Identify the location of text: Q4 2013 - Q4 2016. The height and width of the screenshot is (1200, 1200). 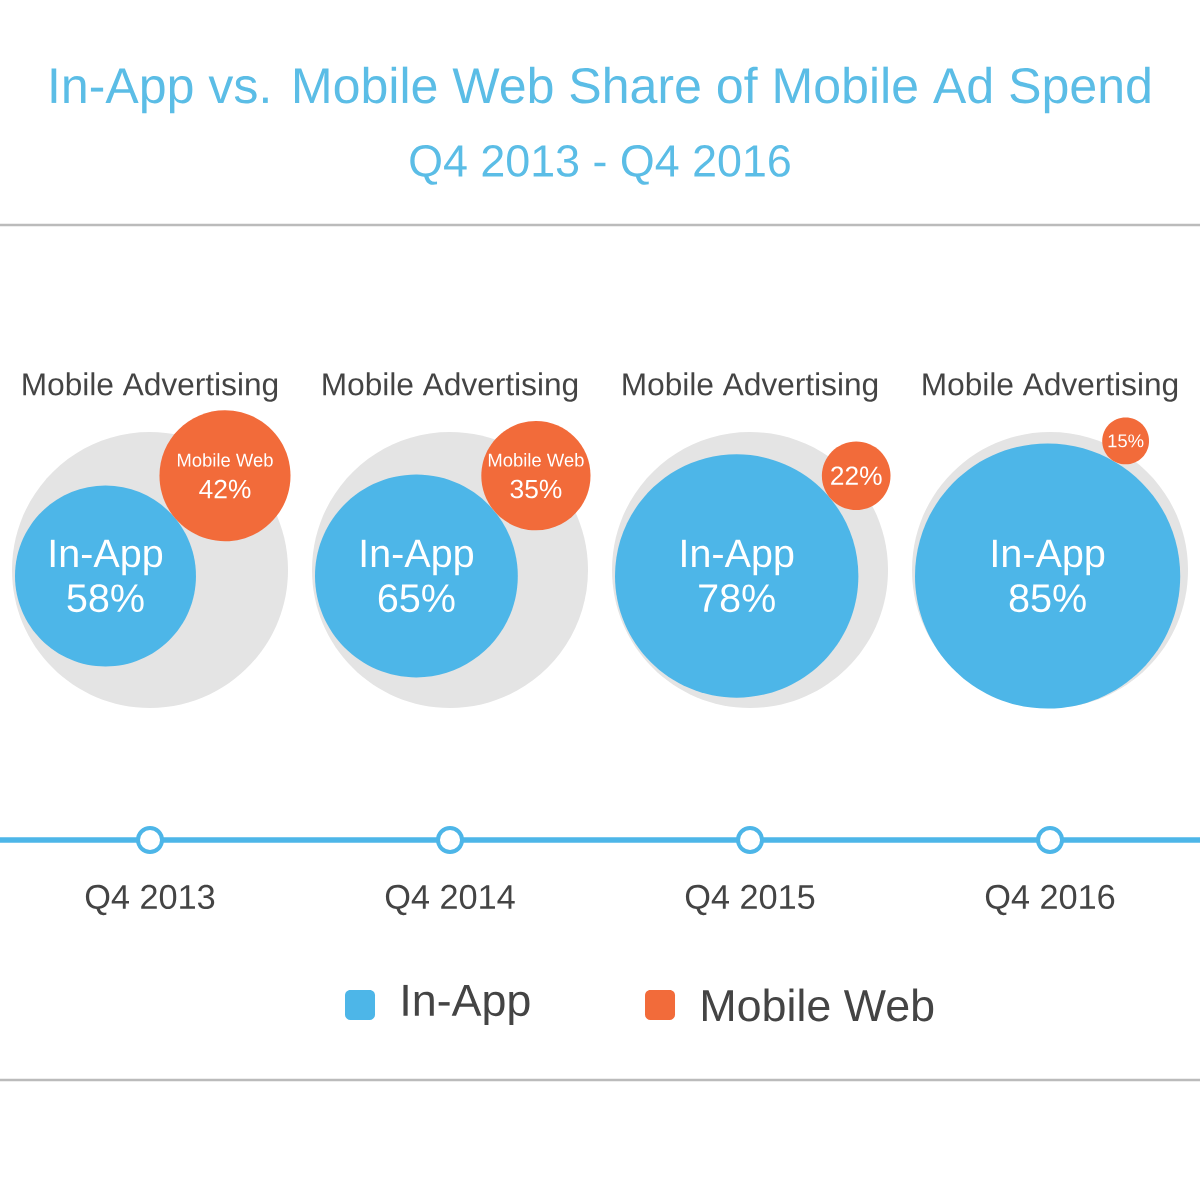
(600, 165).